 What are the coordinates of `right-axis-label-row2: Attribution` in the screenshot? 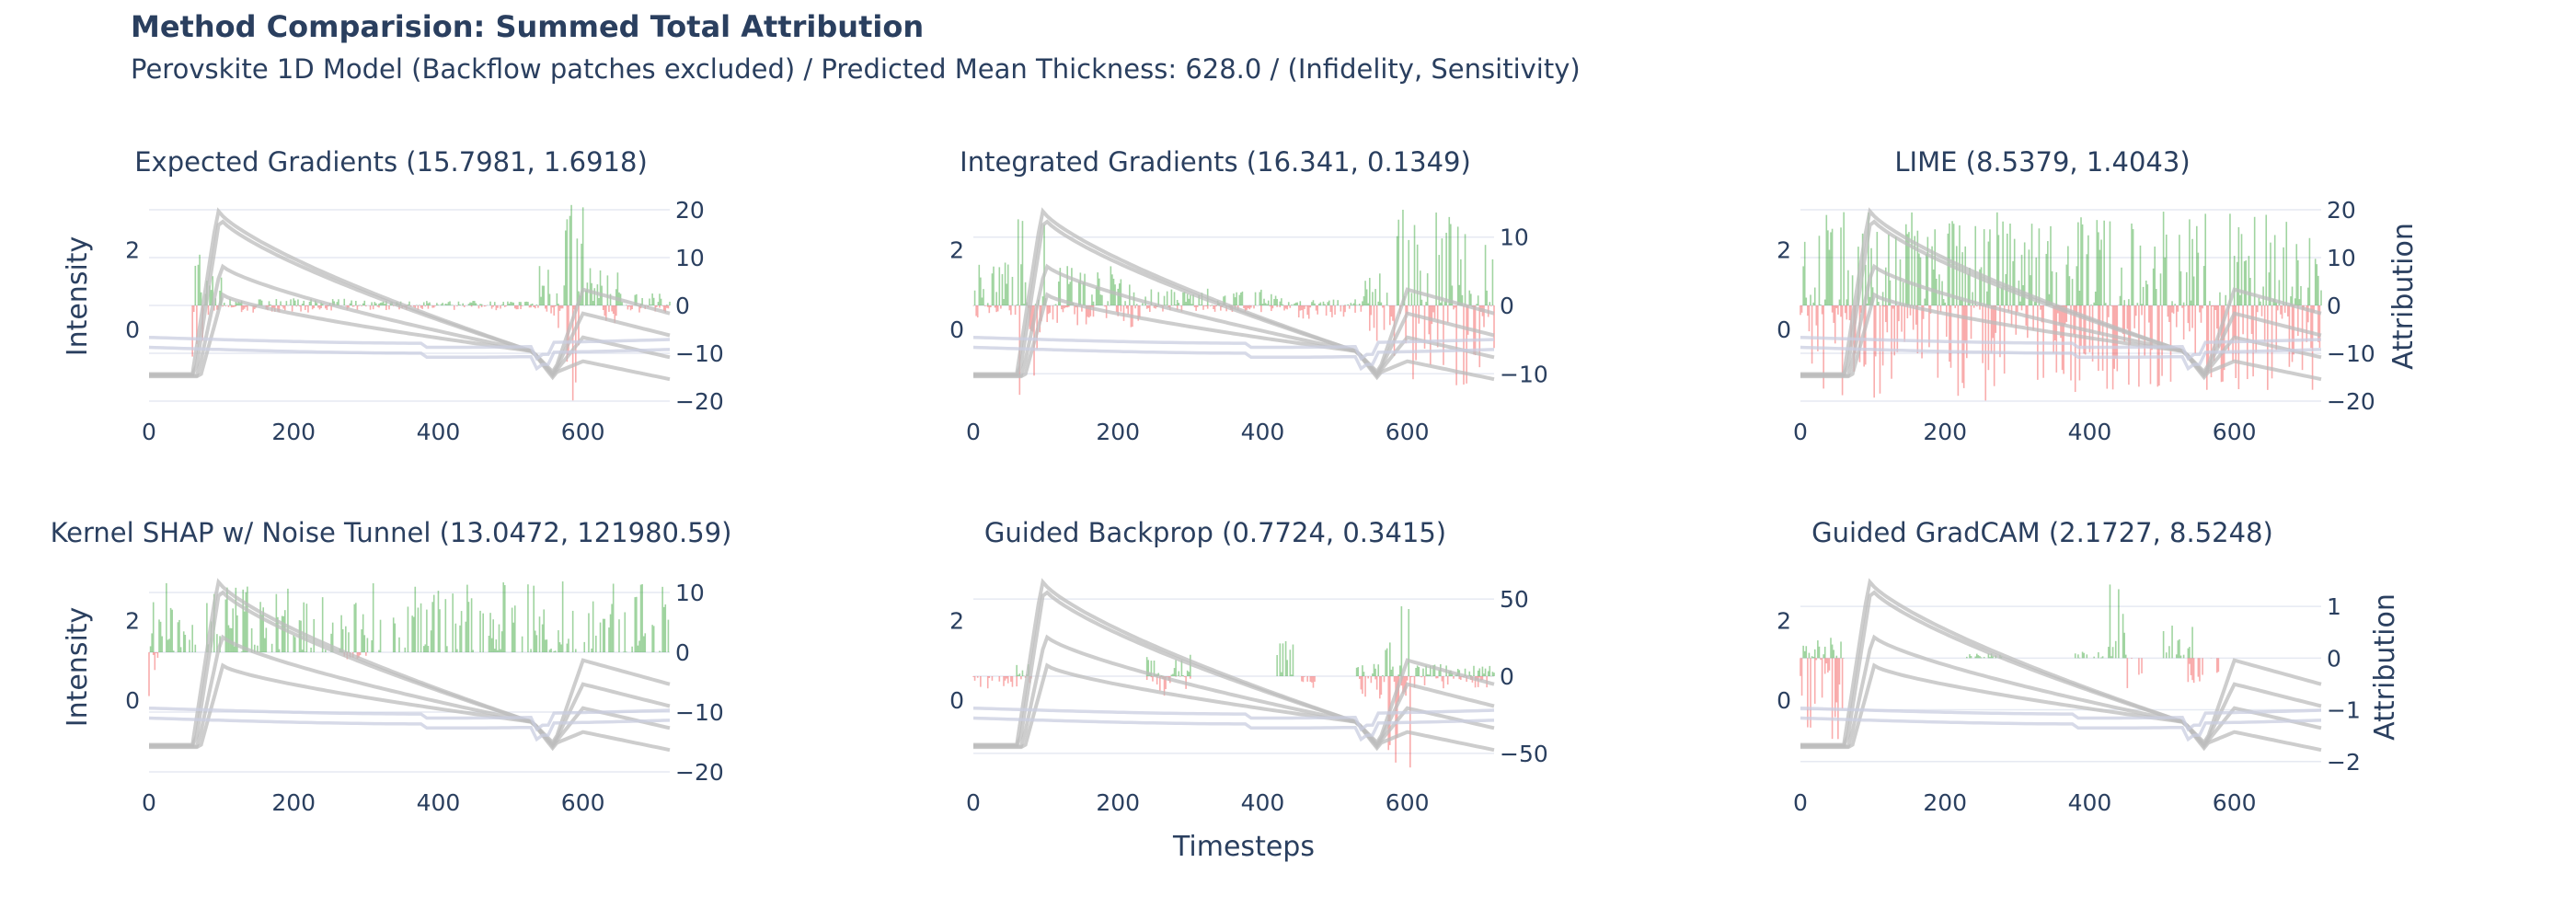 It's located at (2385, 667).